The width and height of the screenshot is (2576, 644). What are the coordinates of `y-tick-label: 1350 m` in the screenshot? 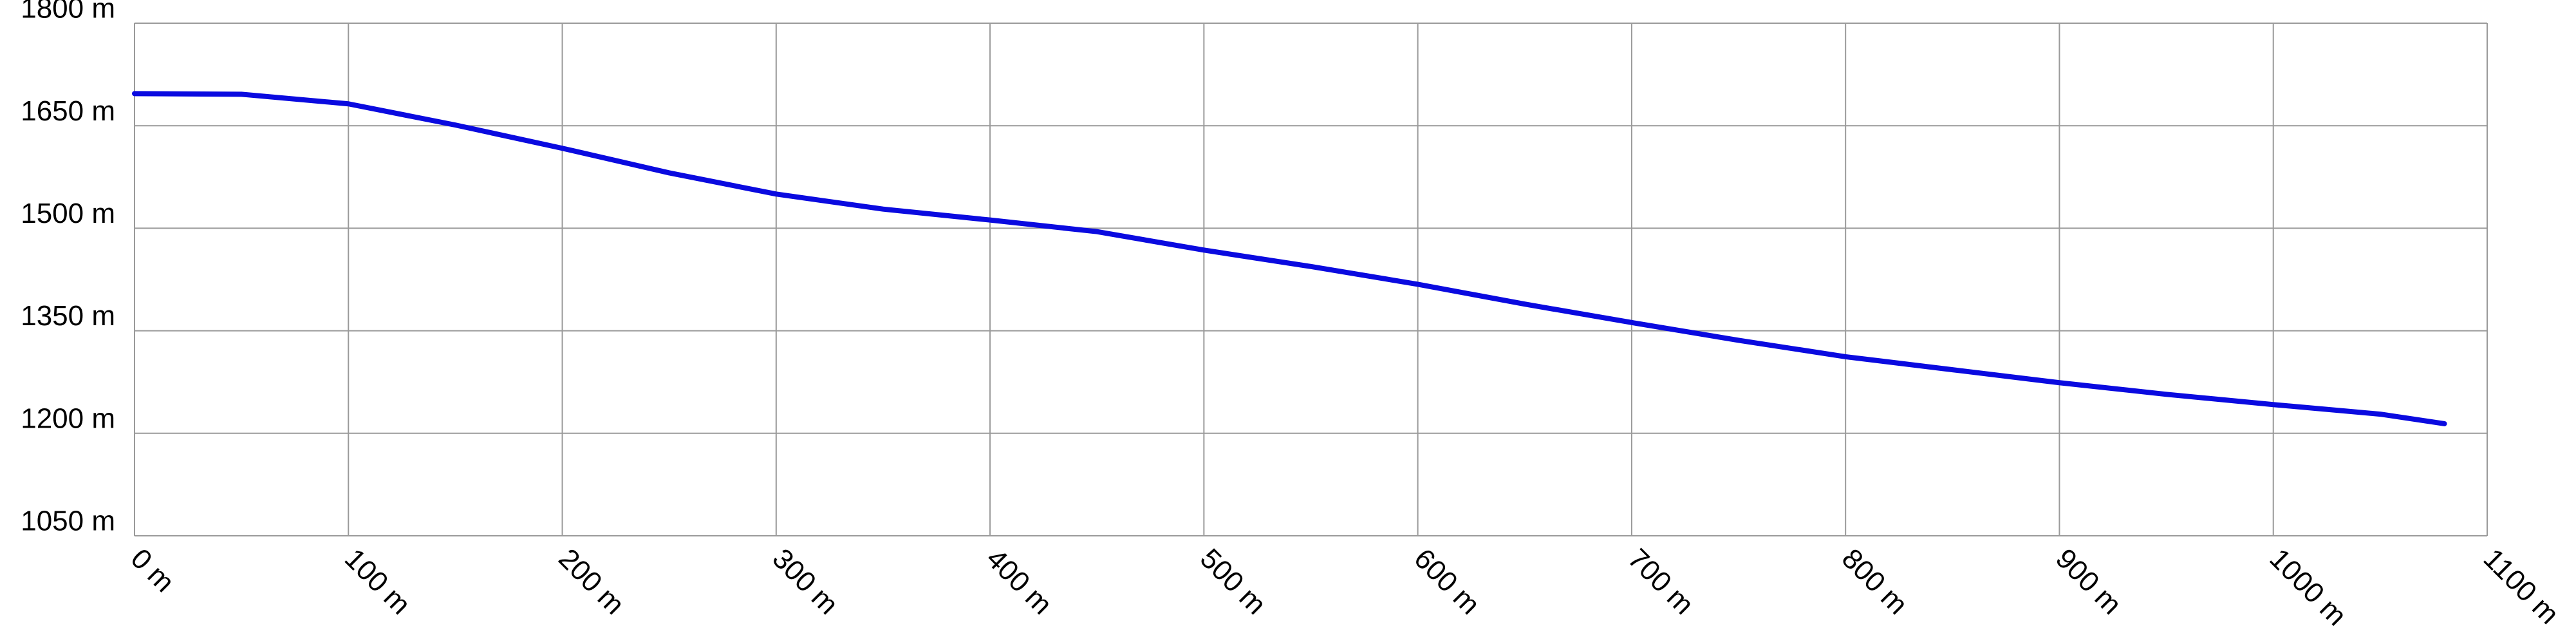 It's located at (68, 316).